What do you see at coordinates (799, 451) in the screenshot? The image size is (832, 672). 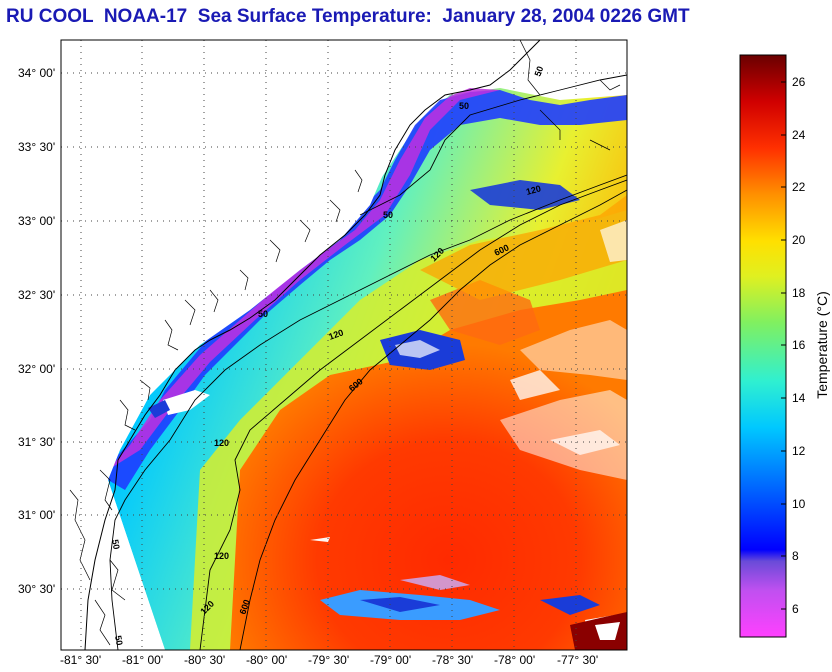 I see `colorbar-tick-label: 12` at bounding box center [799, 451].